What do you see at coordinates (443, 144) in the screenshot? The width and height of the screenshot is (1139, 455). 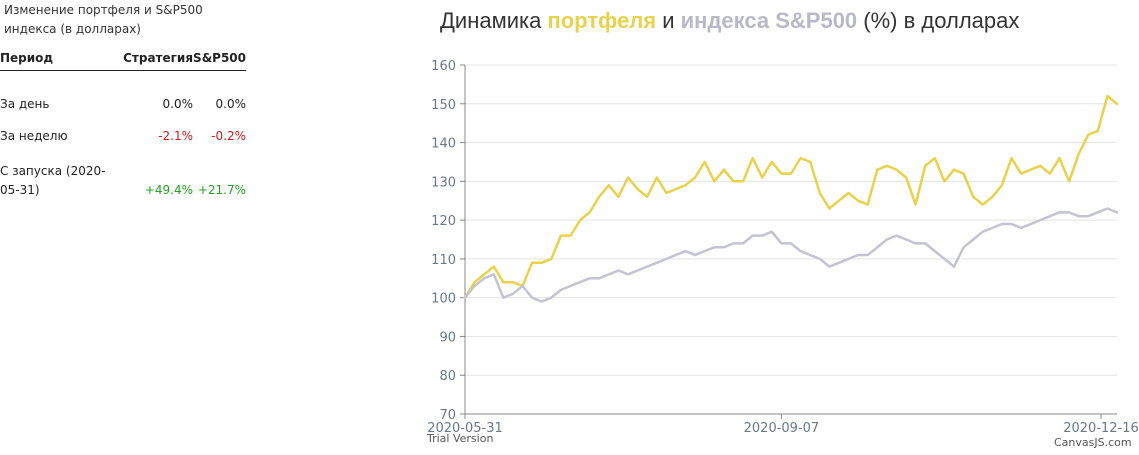 I see `y-tick-label: 140` at bounding box center [443, 144].